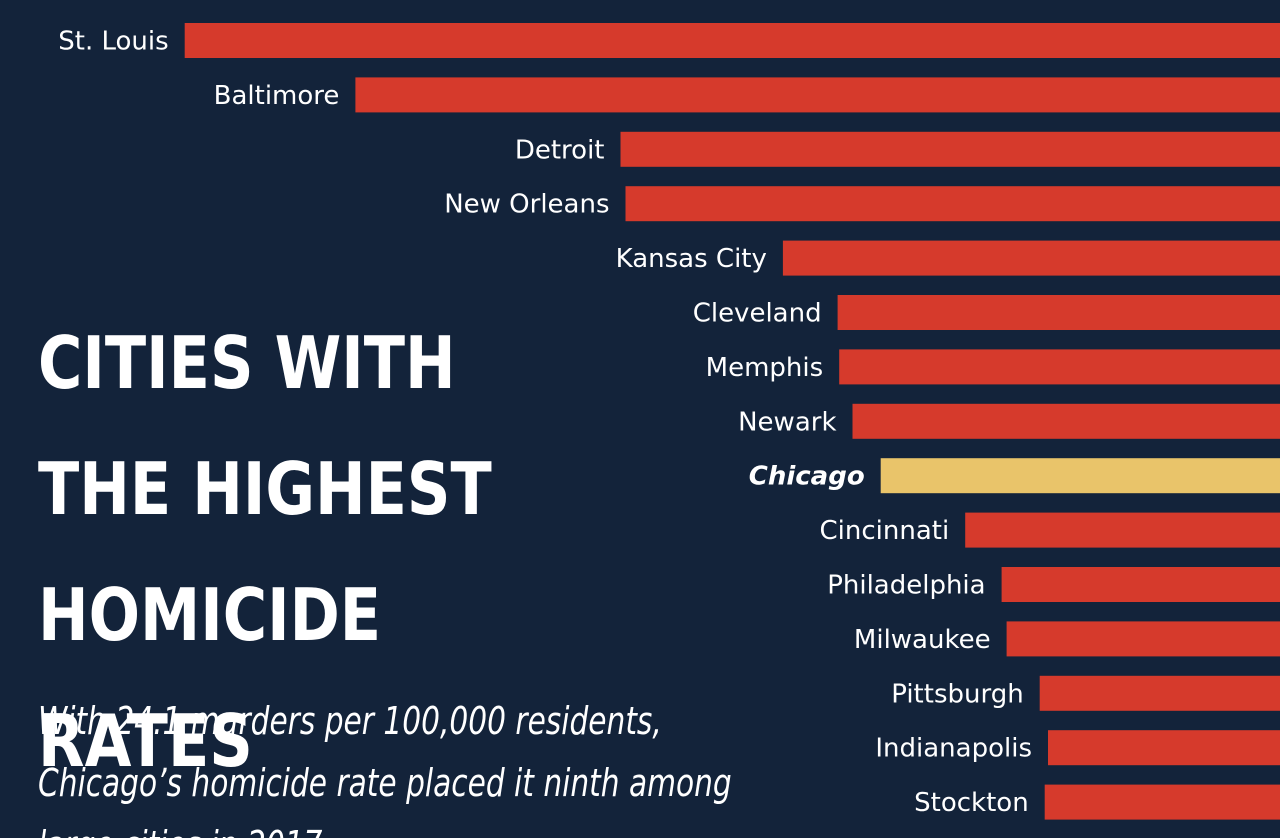 This screenshot has width=1280, height=838. I want to click on bar-stockton, so click(1162, 802).